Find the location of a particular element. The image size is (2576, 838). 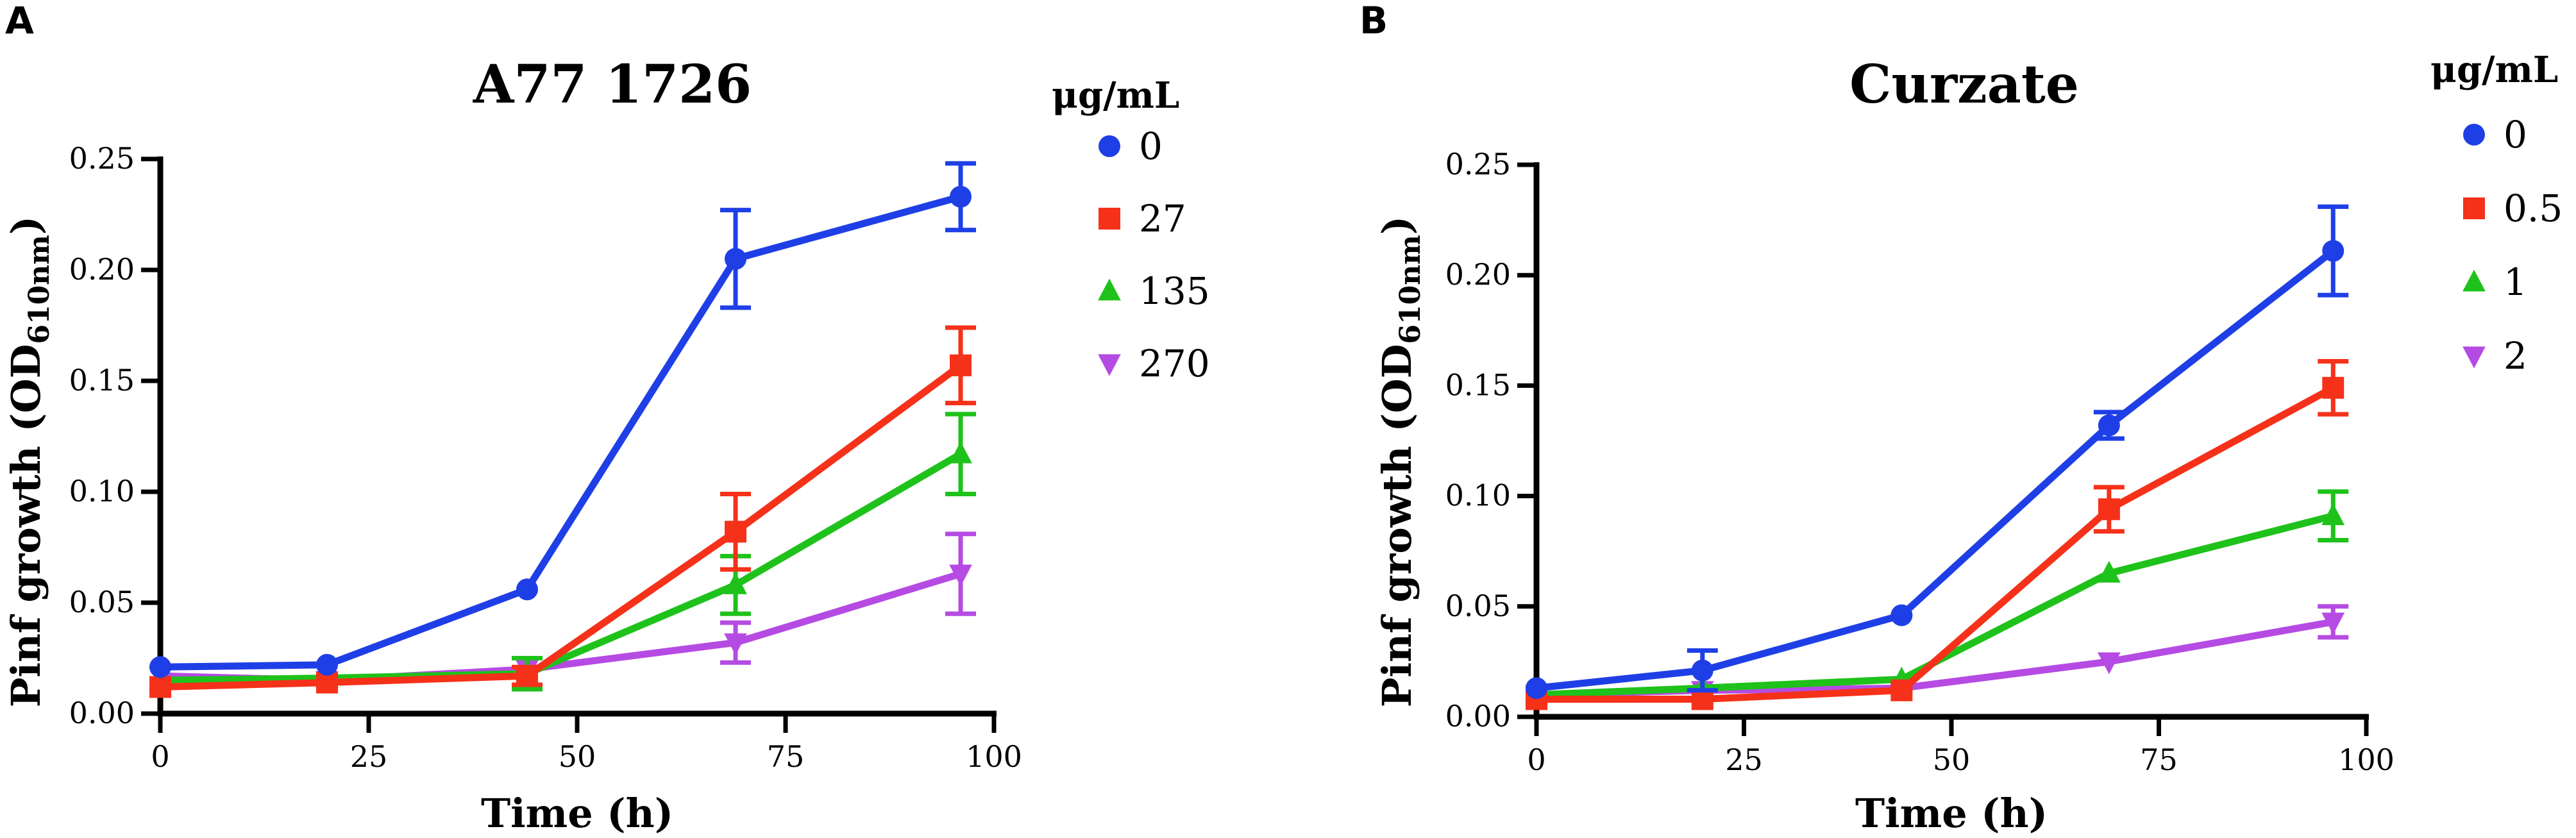

legend-label: 2 is located at coordinates (2515, 356).